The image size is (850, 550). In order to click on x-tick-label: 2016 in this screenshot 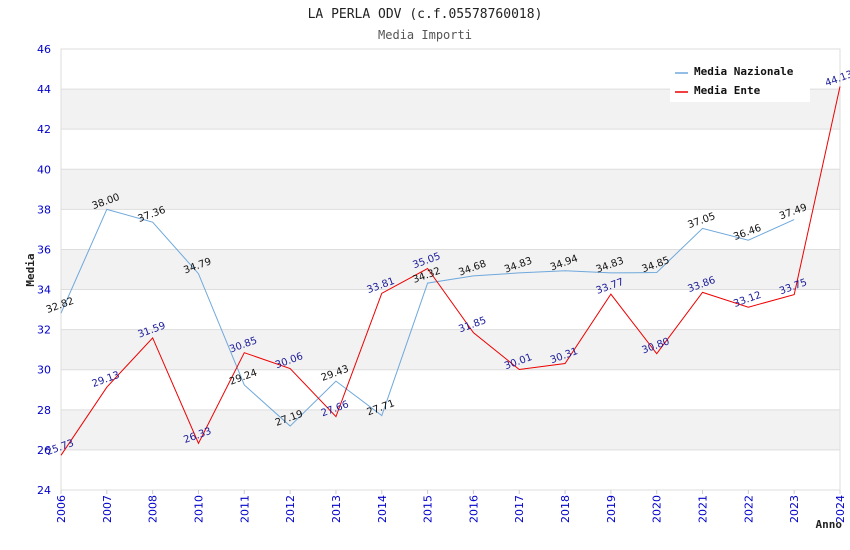, I will do `click(473, 509)`.